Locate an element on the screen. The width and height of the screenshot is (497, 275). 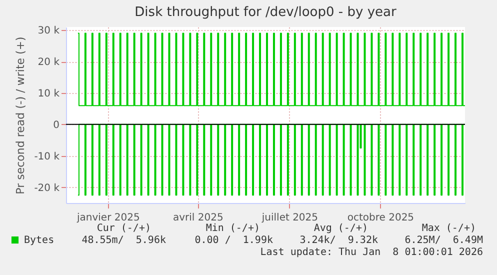
text: Avg (-/+) is located at coordinates (341, 228).